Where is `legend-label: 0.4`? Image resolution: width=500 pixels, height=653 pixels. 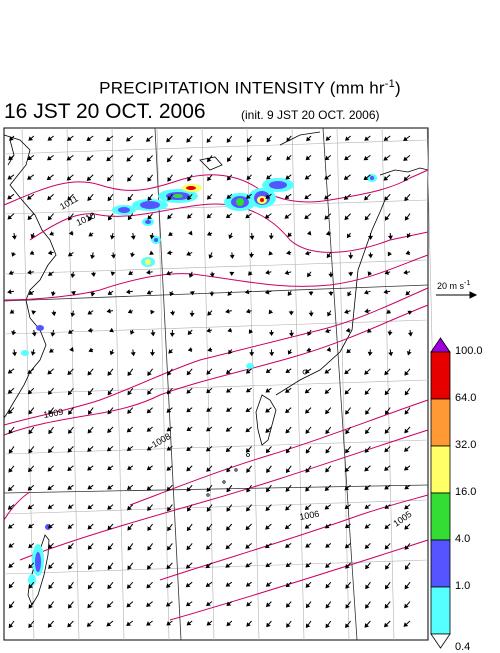 legend-label: 0.4 is located at coordinates (462, 647).